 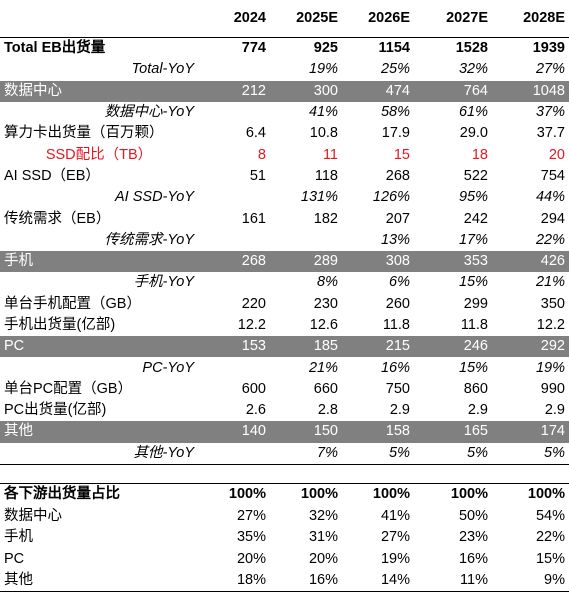 I want to click on row-value: 131%, so click(x=319, y=197).